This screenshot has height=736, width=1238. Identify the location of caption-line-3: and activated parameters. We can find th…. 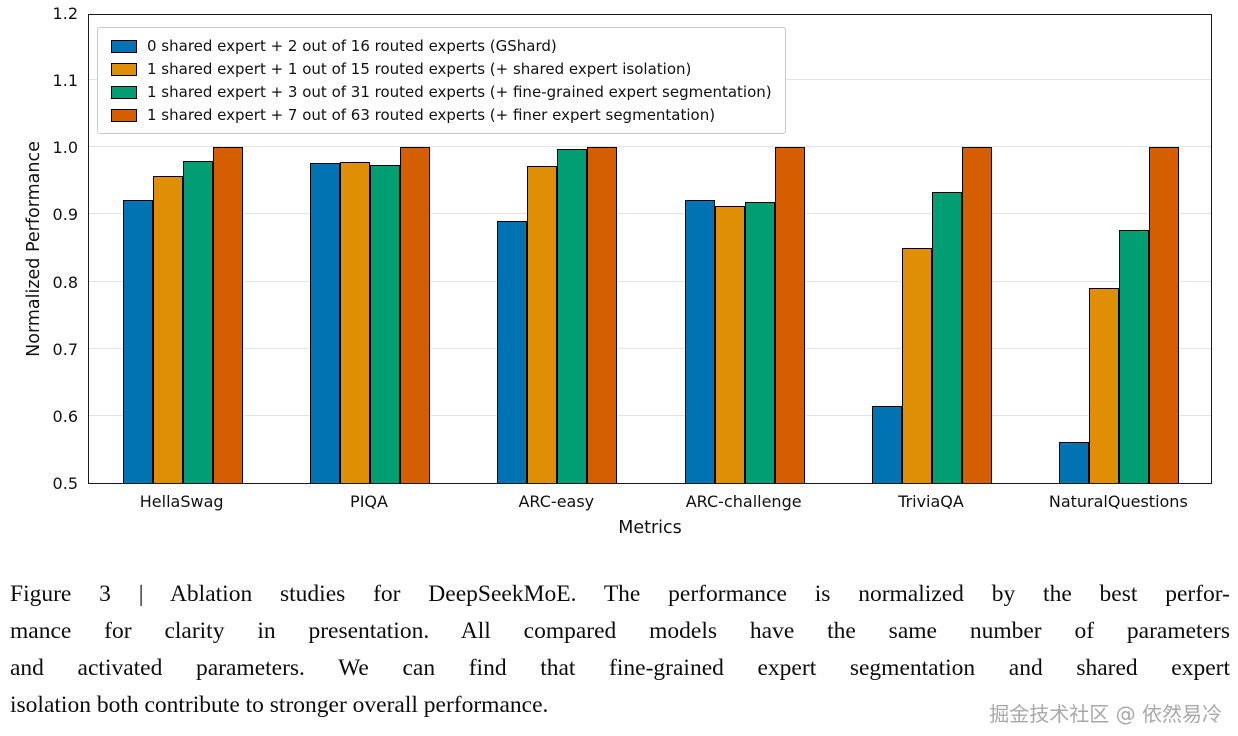
(620, 668).